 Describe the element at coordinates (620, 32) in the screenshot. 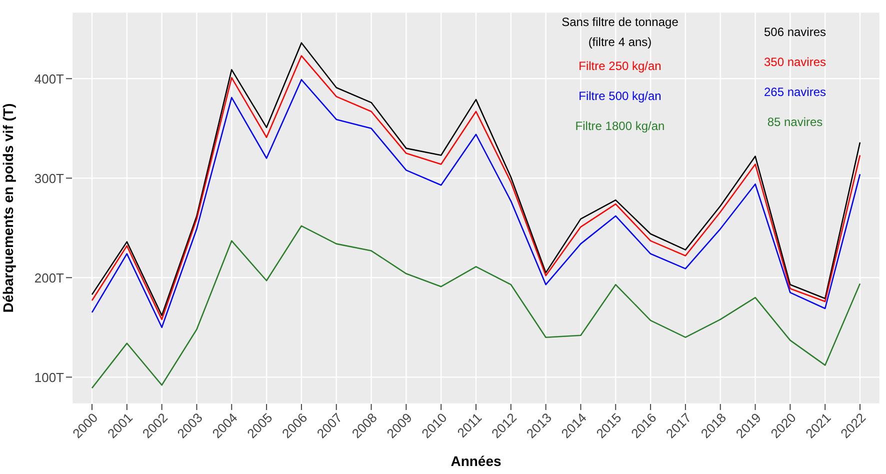

I see `text: Sans filtre de tonnage (filtre 4 ans)` at that location.